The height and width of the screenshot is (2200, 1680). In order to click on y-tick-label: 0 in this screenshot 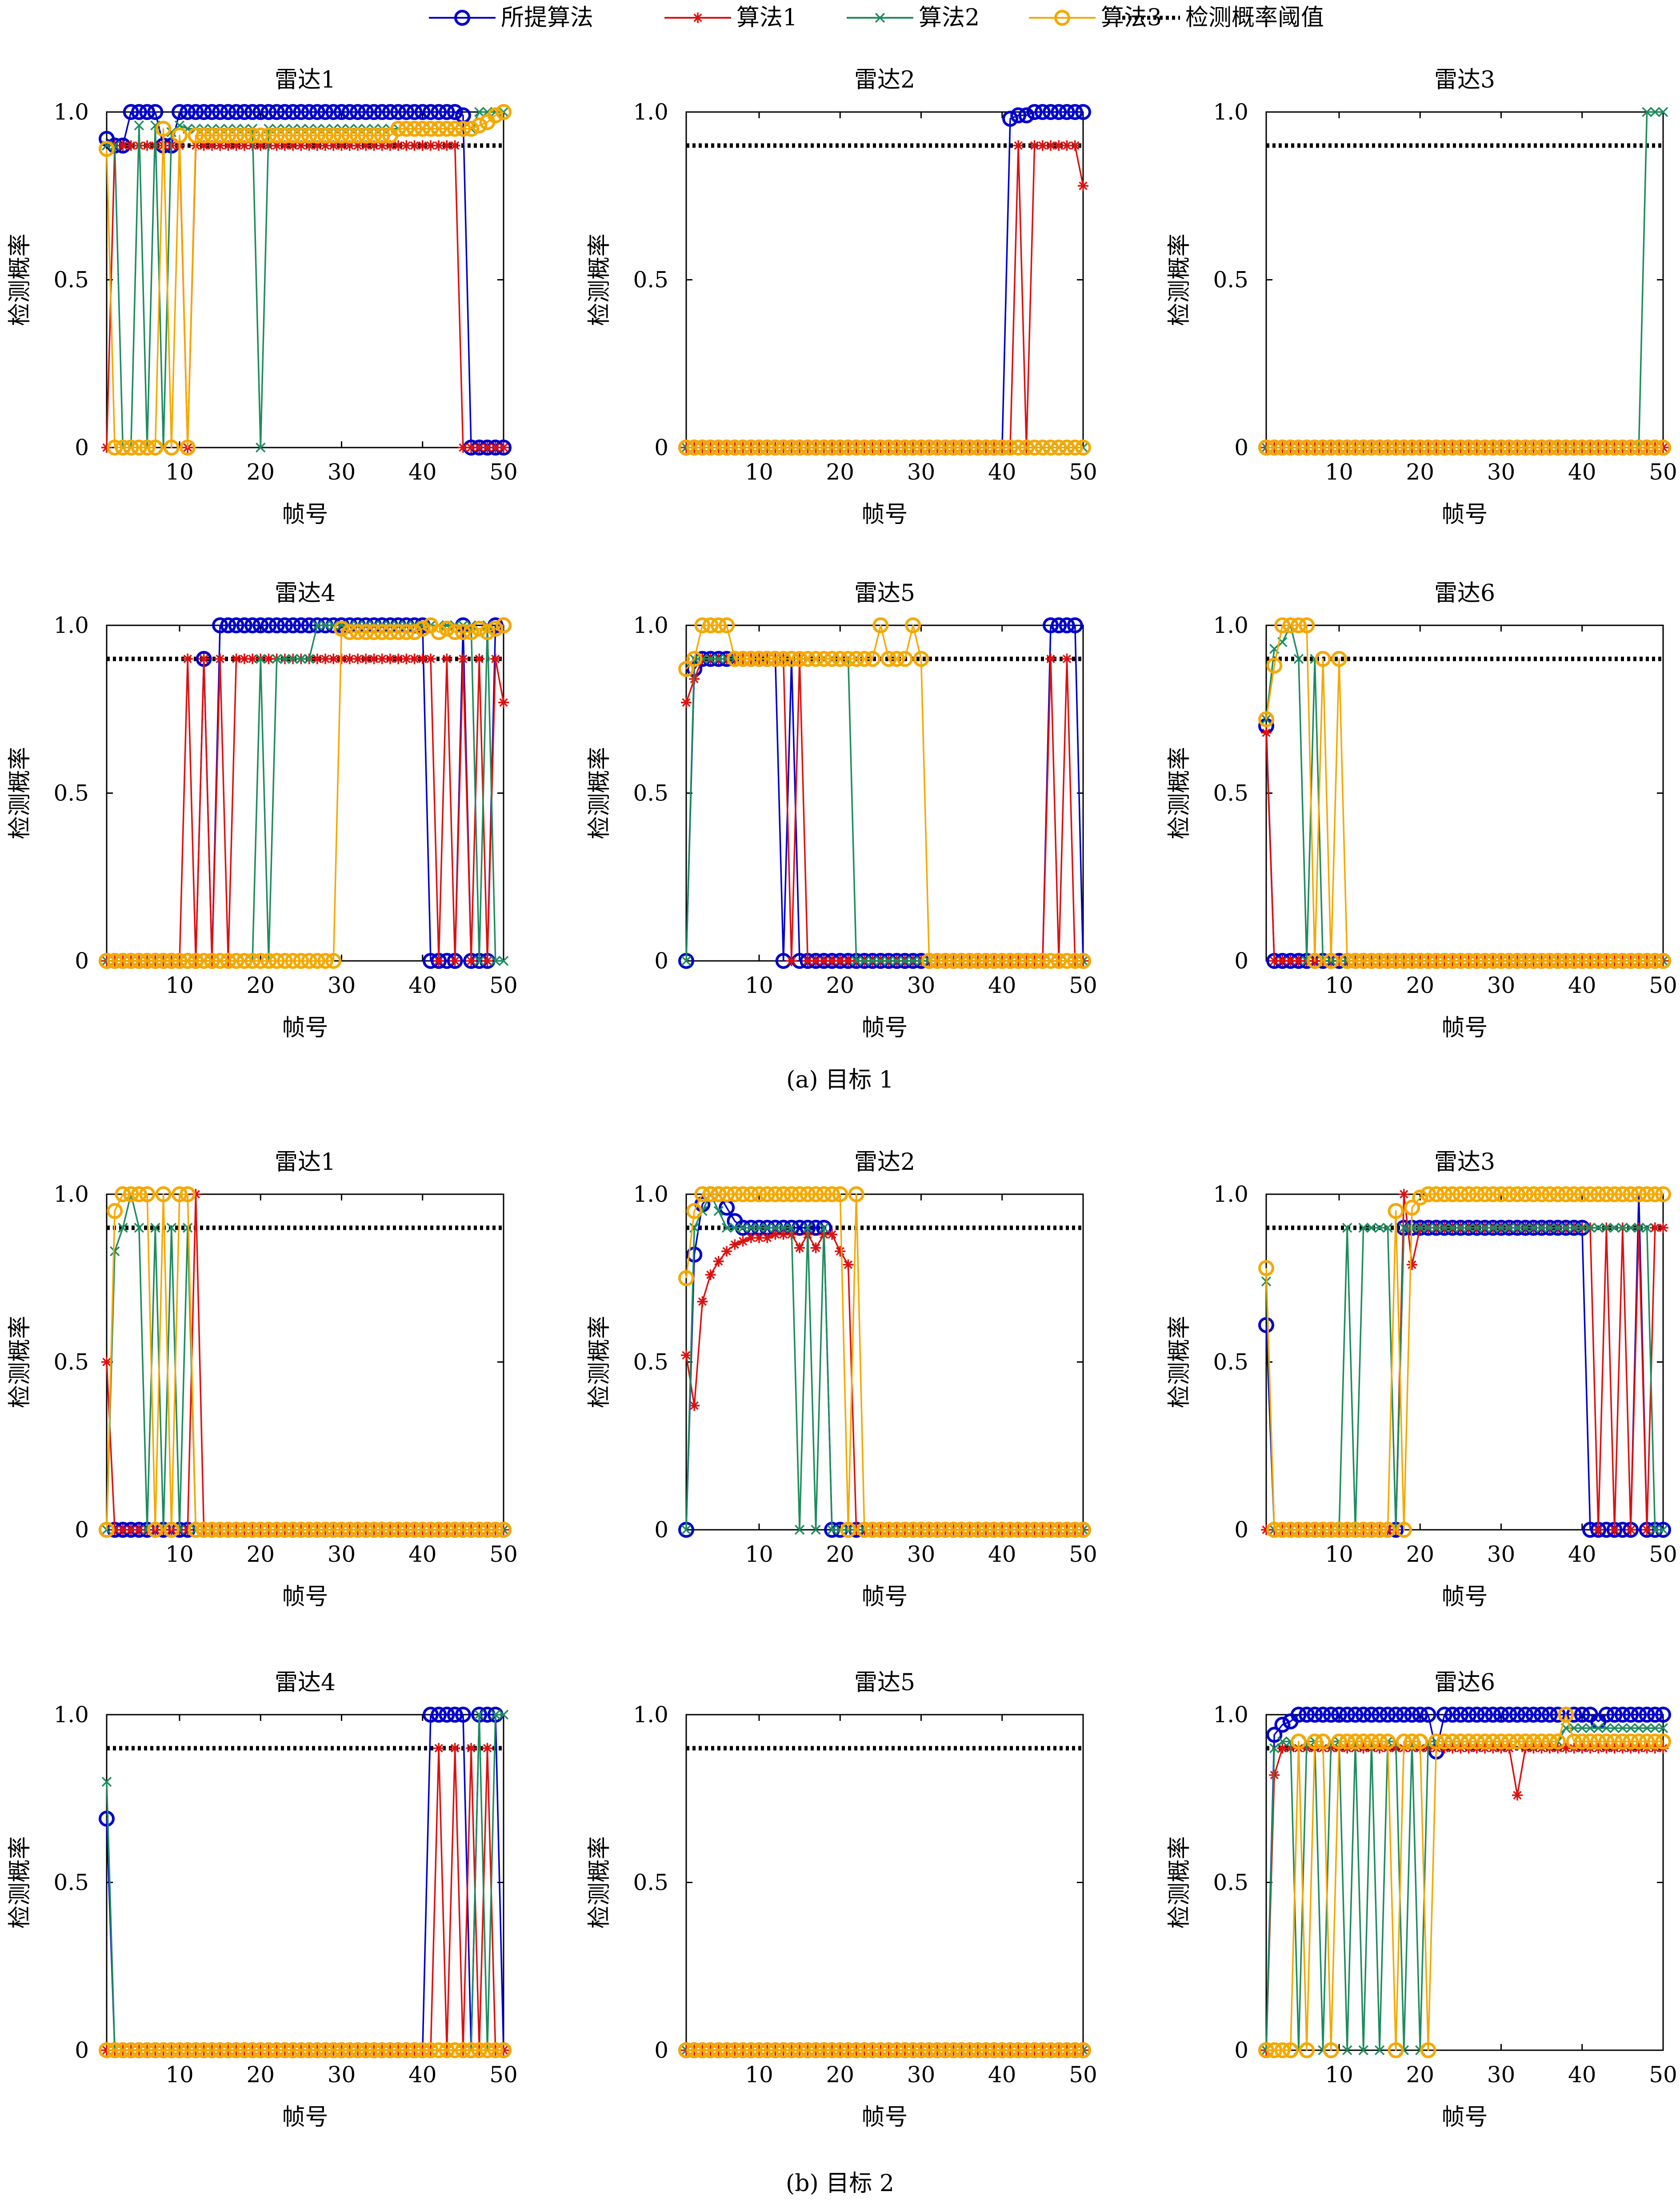, I will do `click(82, 447)`.